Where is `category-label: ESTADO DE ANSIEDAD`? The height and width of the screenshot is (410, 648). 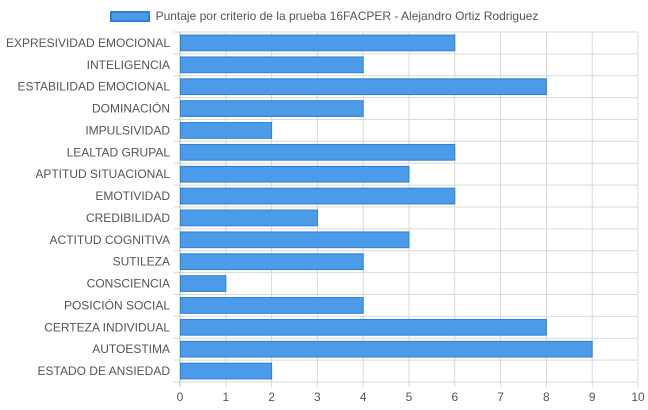 category-label: ESTADO DE ANSIEDAD is located at coordinates (104, 371).